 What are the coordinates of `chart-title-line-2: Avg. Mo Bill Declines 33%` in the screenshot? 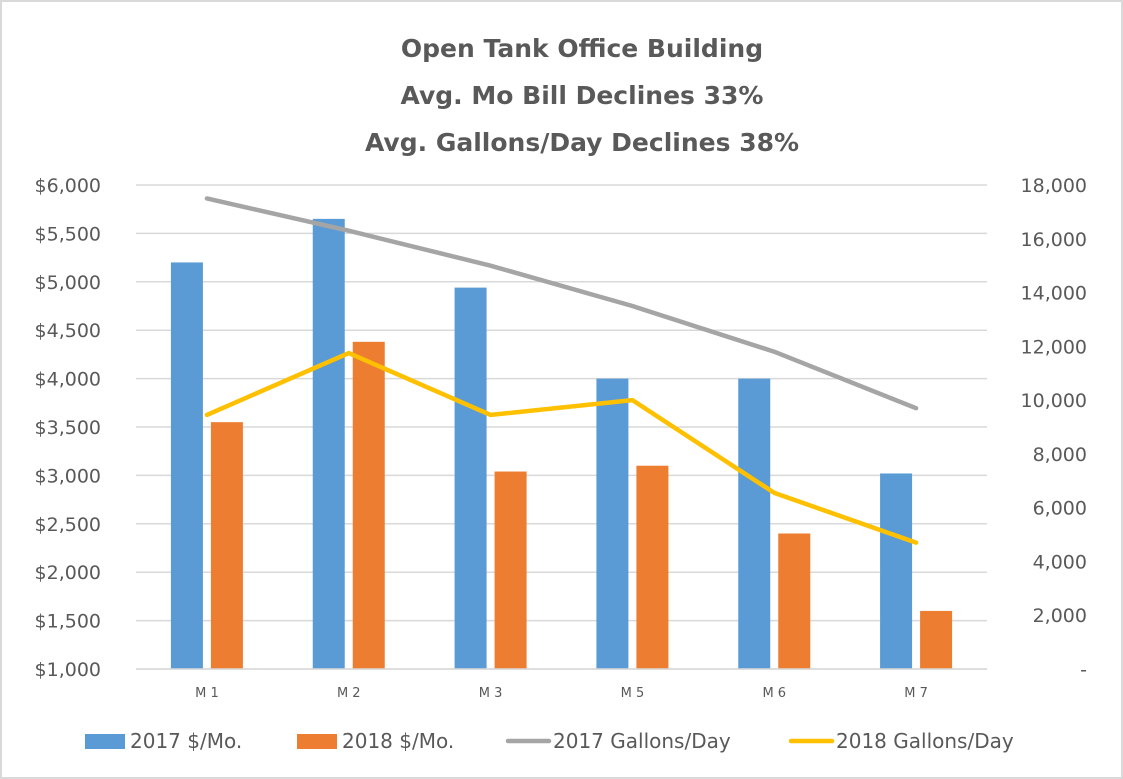 It's located at (582, 95).